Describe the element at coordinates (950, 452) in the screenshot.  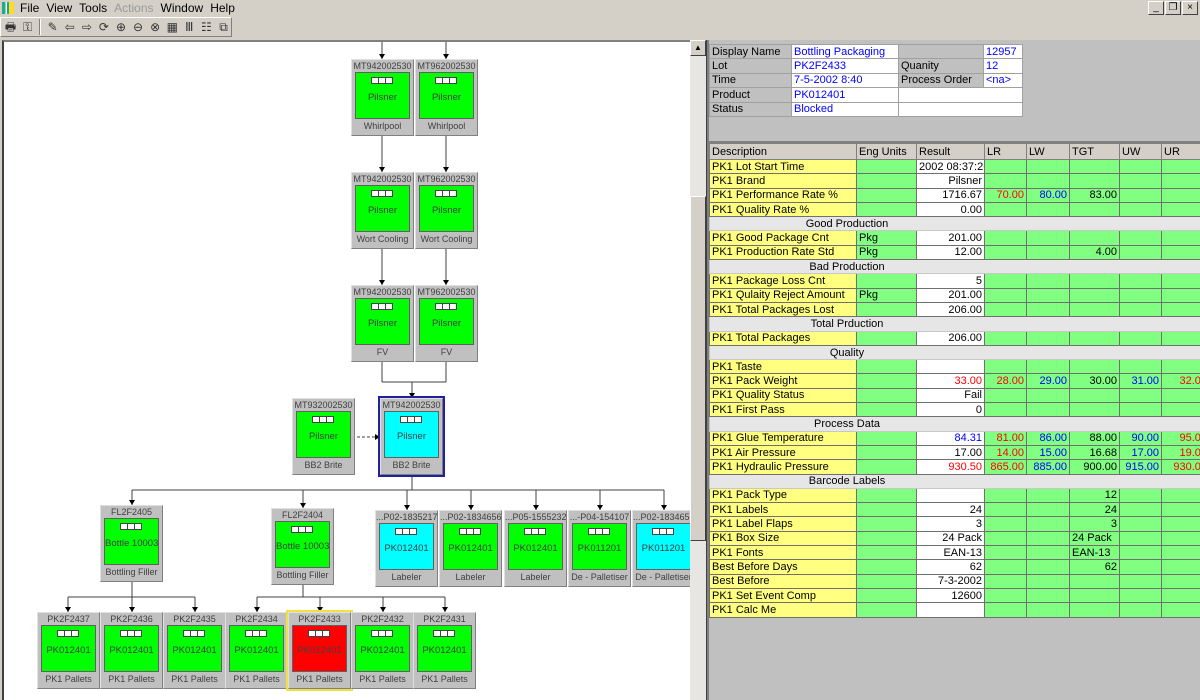
I see `result-cell: 17.00` at that location.